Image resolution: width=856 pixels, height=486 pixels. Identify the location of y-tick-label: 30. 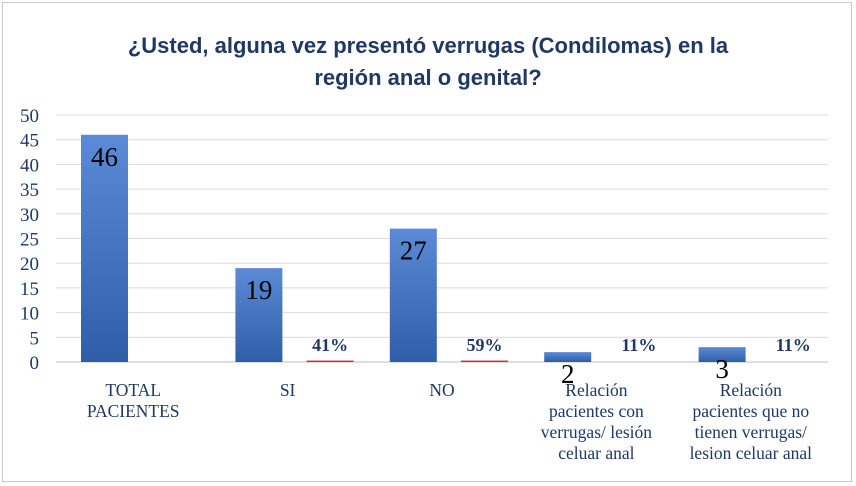
(29, 215).